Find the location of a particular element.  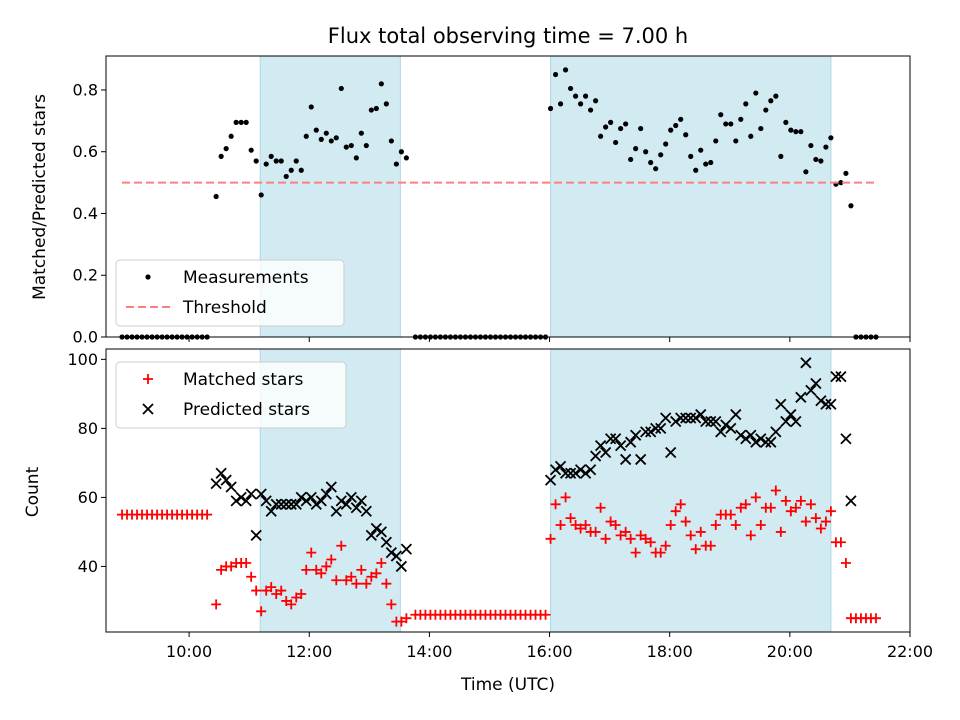

x-tick-label: 20:00 is located at coordinates (790, 651).